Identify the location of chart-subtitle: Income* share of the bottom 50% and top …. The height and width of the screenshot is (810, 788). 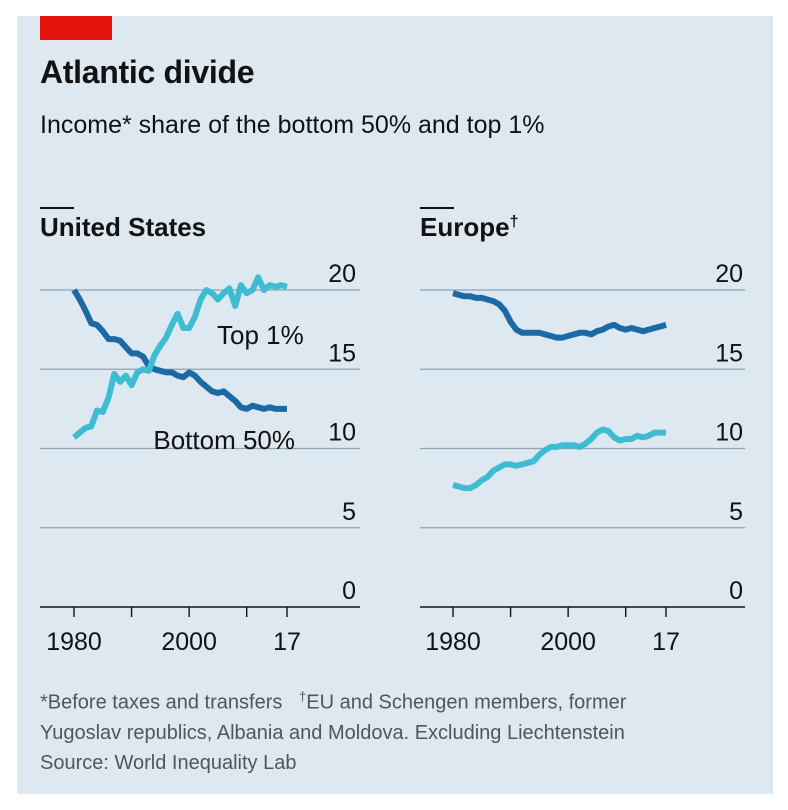
(292, 125).